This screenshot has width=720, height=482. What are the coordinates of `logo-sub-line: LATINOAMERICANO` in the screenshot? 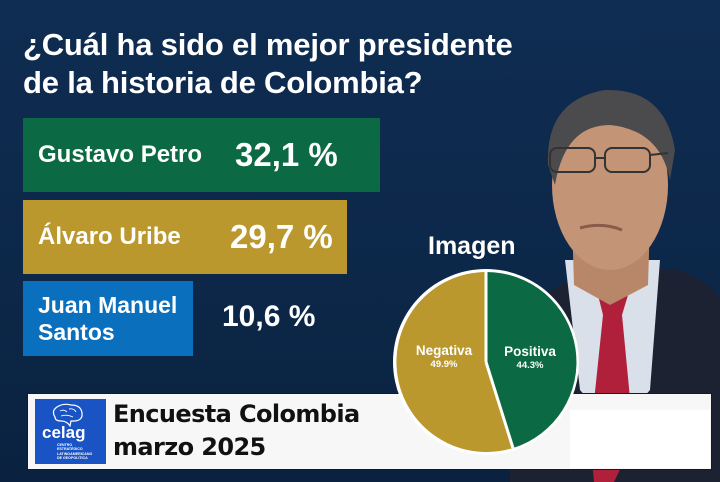 It's located at (75, 453).